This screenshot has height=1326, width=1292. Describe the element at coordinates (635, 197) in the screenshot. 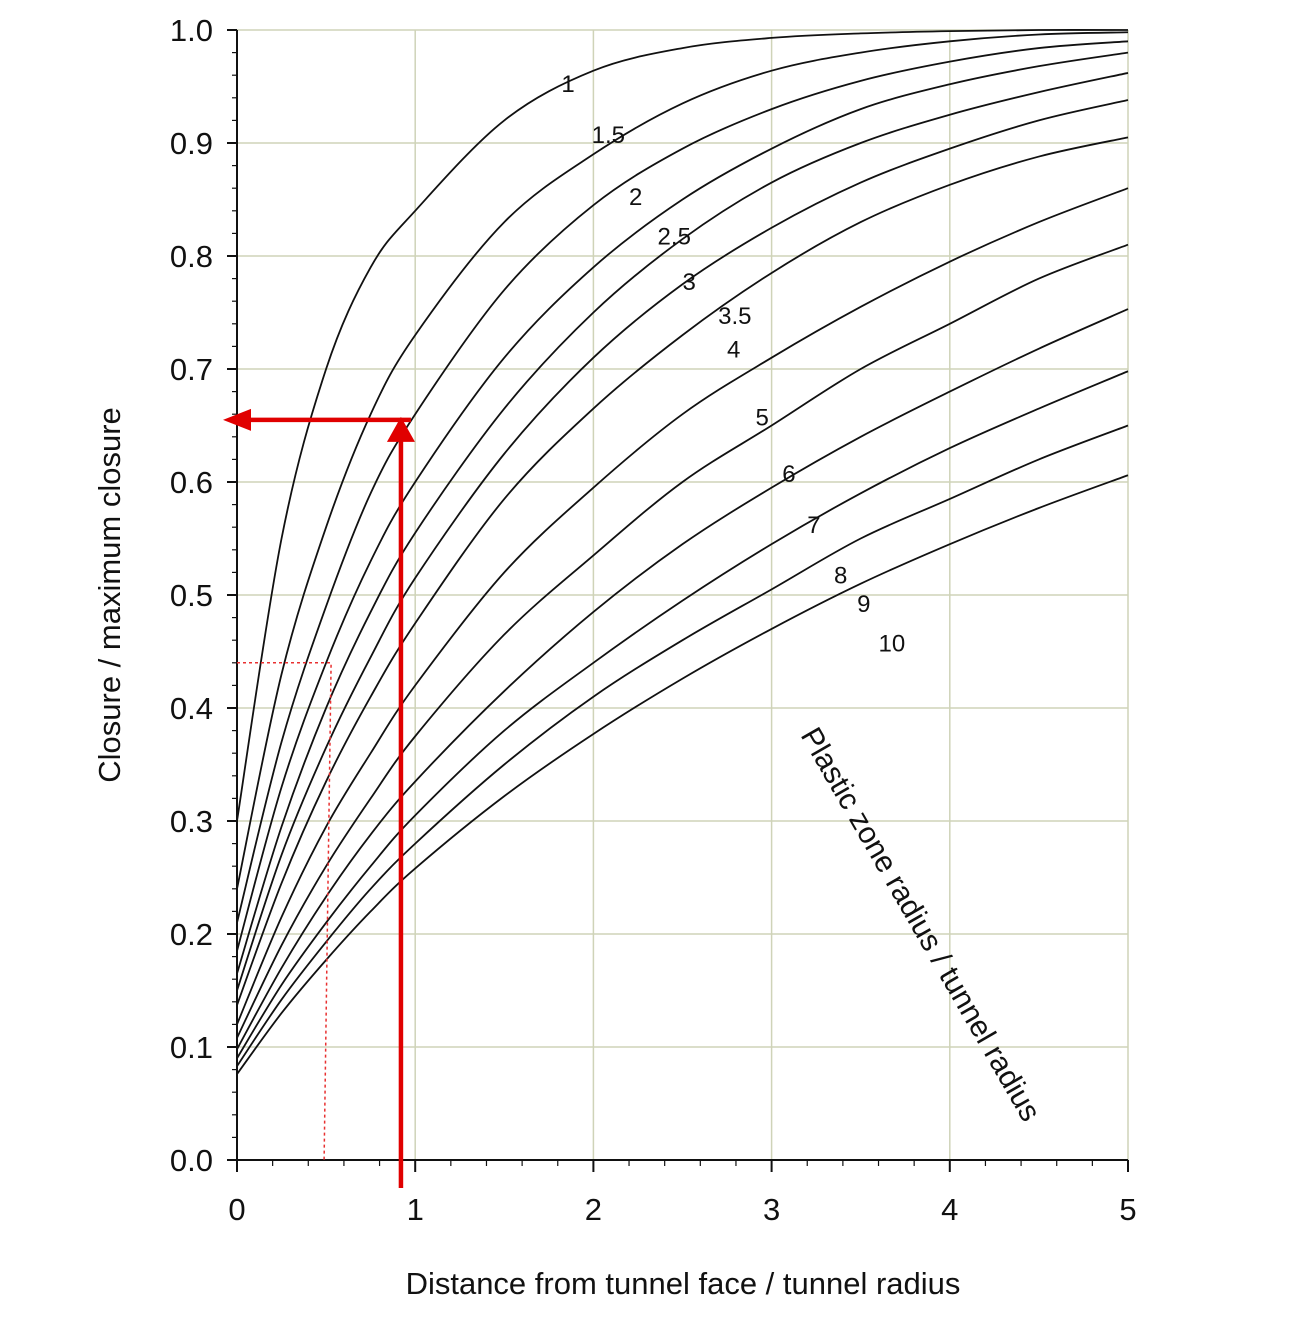

I see `curve-label-2: 2` at that location.